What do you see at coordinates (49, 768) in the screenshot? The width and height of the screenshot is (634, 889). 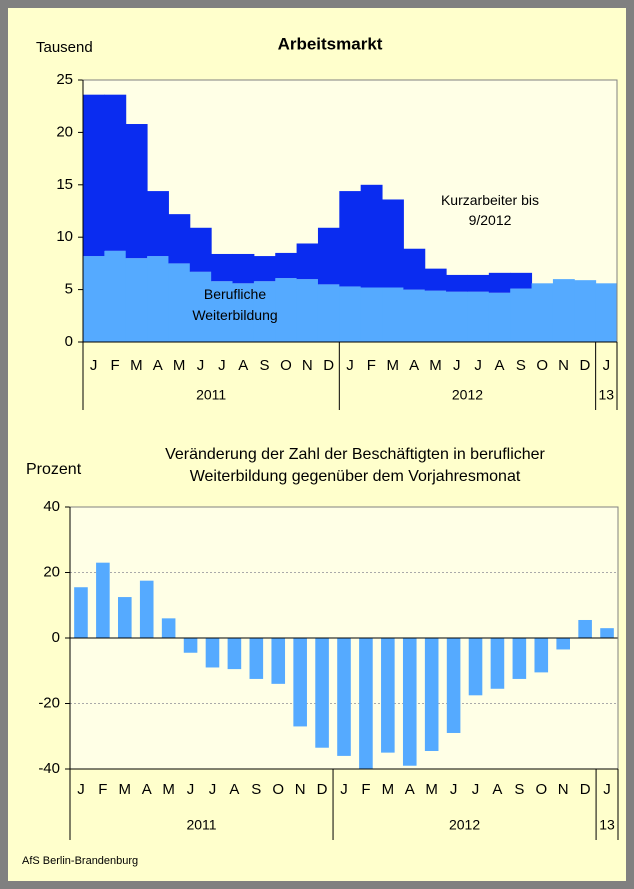 I see `y-tick-label: -40` at bounding box center [49, 768].